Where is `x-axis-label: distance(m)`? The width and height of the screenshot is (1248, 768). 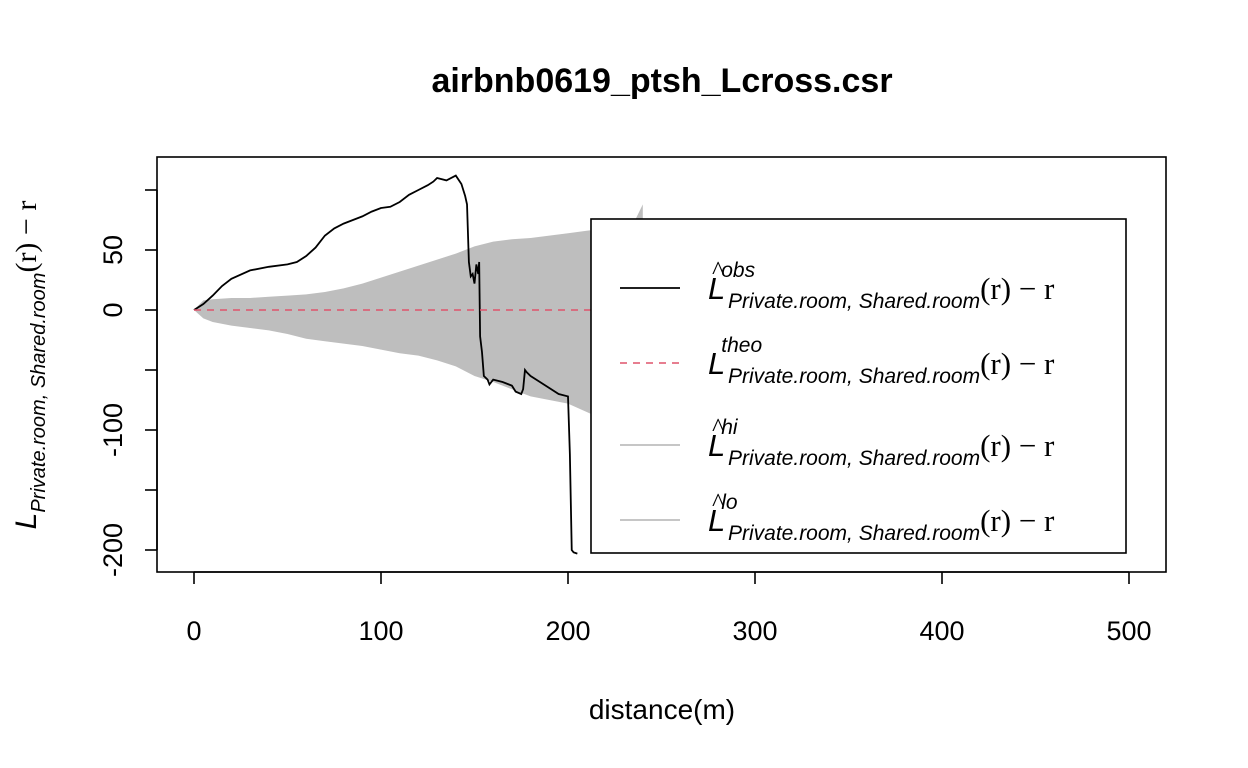
x-axis-label: distance(m) is located at coordinates (662, 709).